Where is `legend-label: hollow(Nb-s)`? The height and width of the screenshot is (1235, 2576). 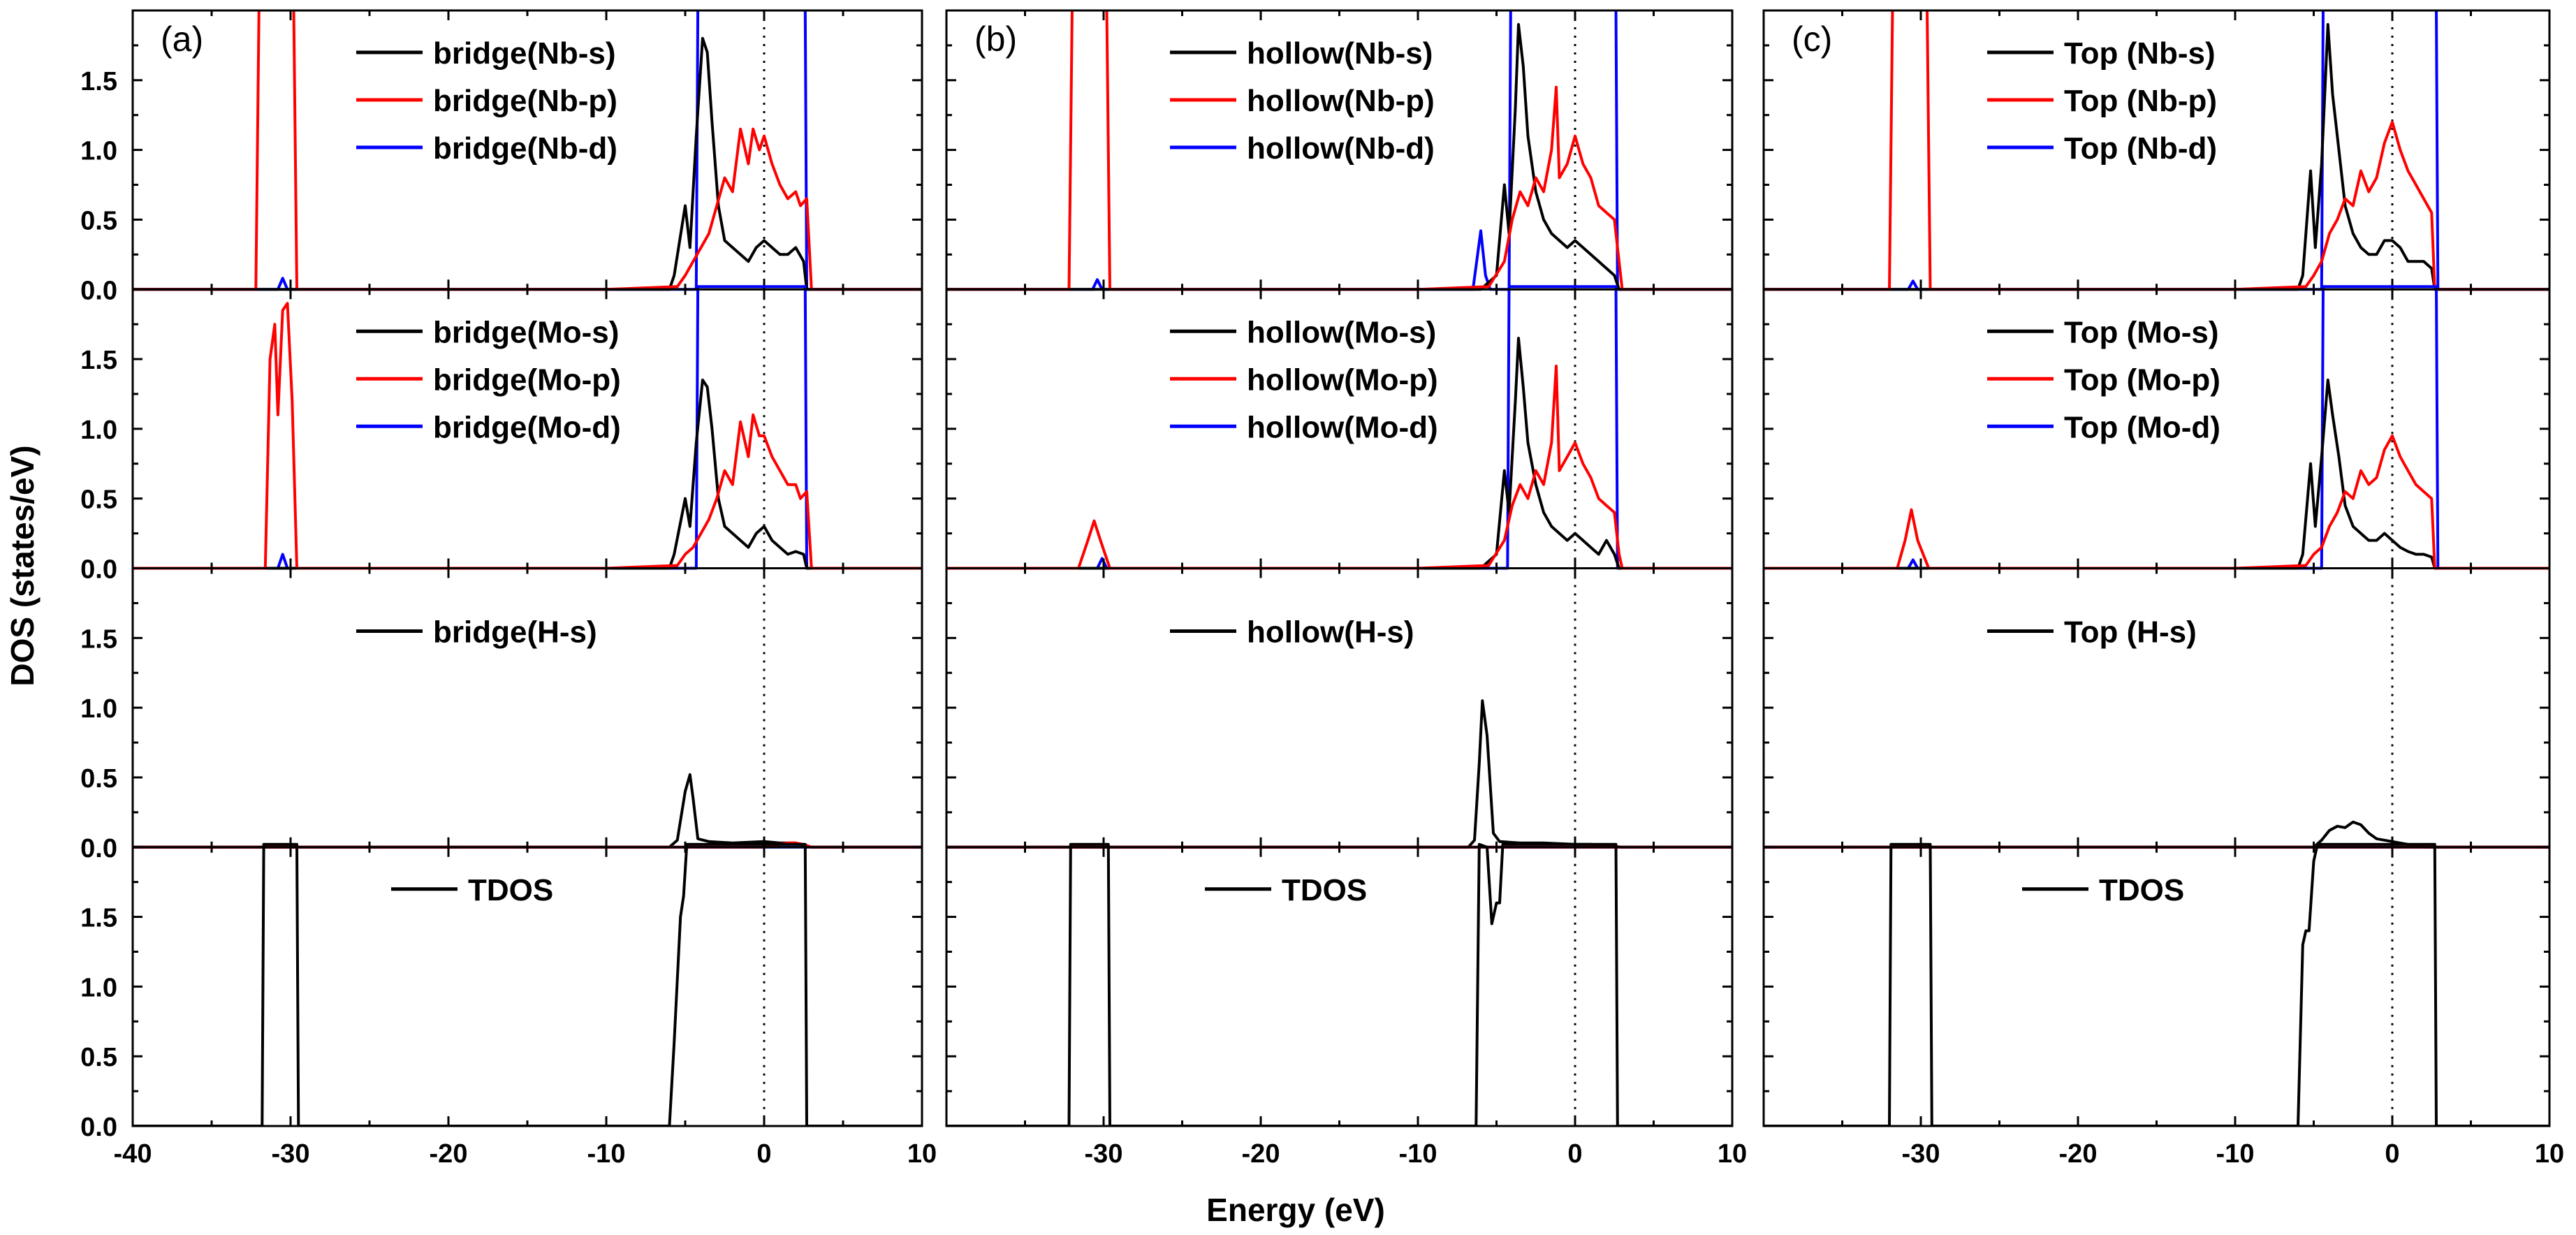 legend-label: hollow(Nb-s) is located at coordinates (1340, 53).